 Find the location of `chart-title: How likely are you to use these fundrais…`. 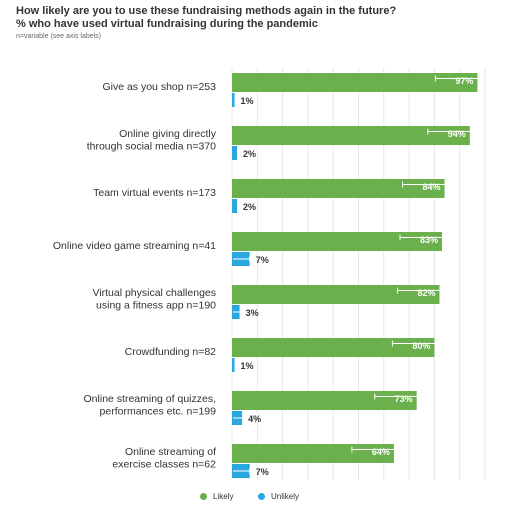

chart-title: How likely are you to use these fundrais… is located at coordinates (206, 11).